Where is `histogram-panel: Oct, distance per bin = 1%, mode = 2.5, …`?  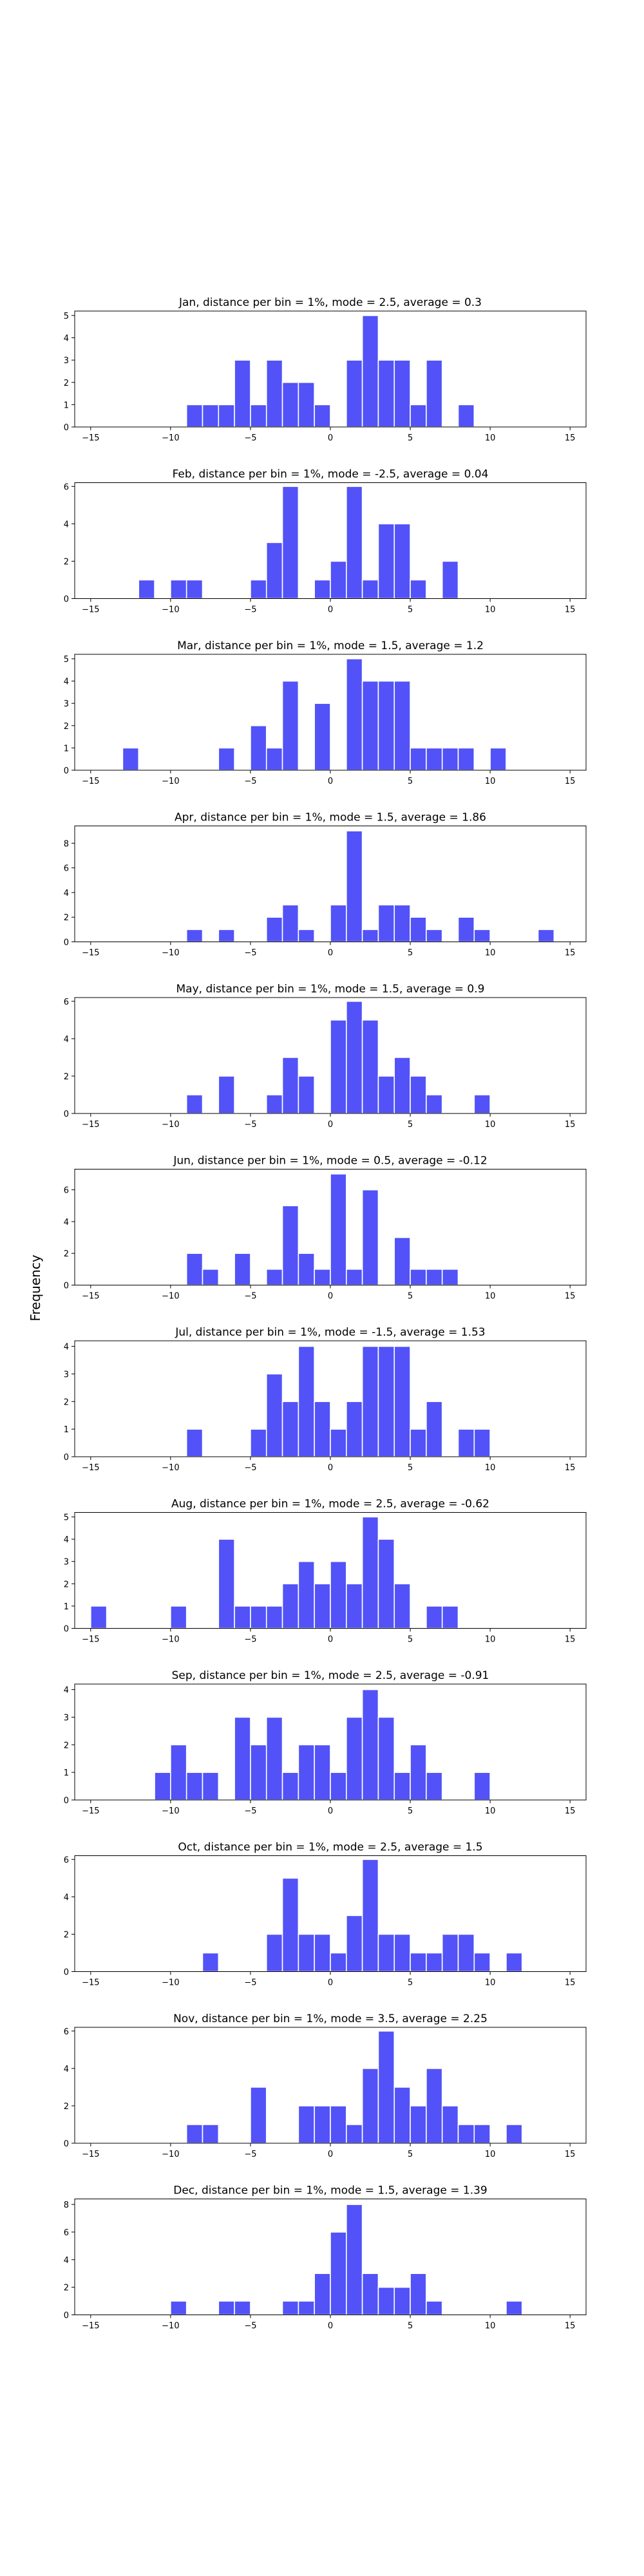 histogram-panel: Oct, distance per bin = 1%, mode = 2.5, … is located at coordinates (326, 1915).